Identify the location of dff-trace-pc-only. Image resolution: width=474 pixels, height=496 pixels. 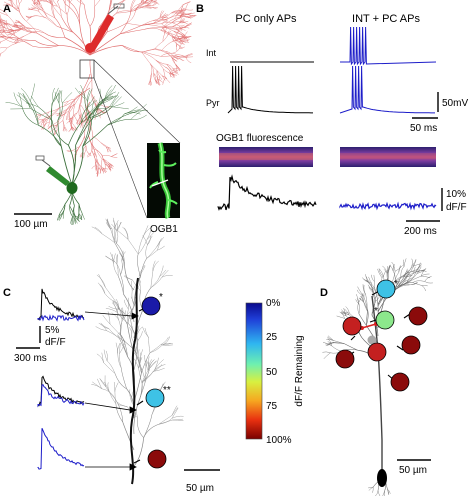
(267, 192).